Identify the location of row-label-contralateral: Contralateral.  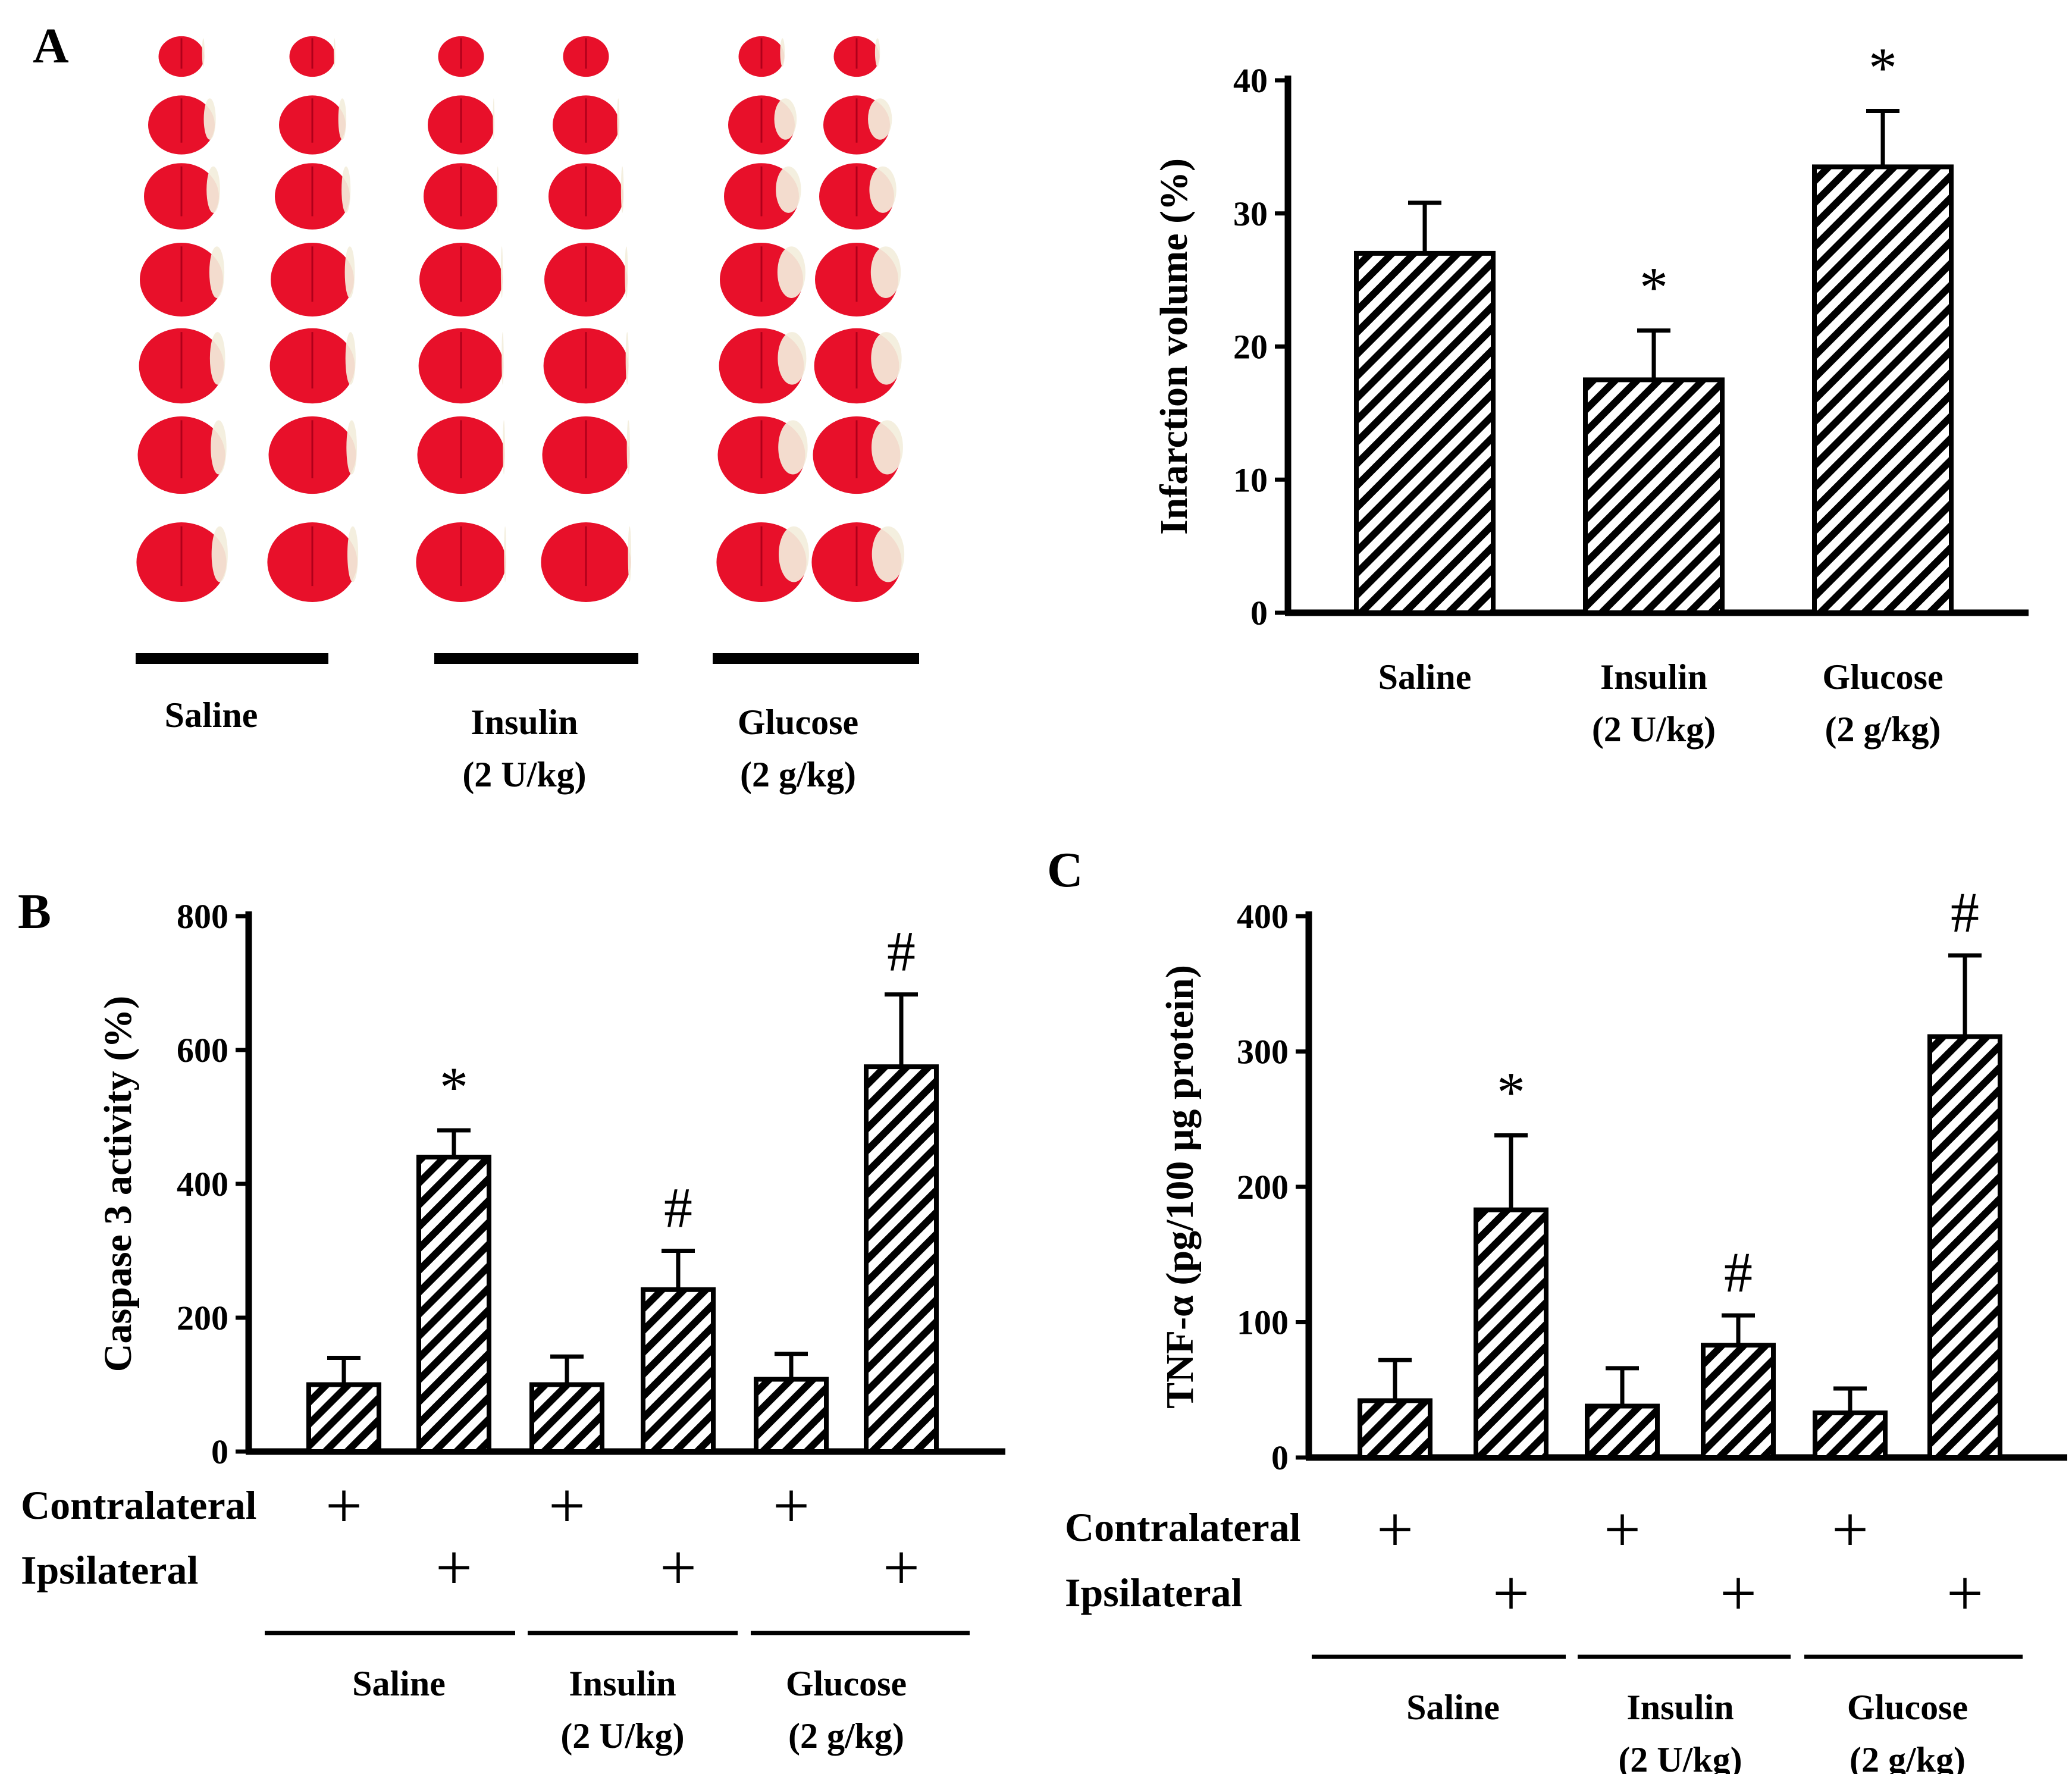
(1183, 1527).